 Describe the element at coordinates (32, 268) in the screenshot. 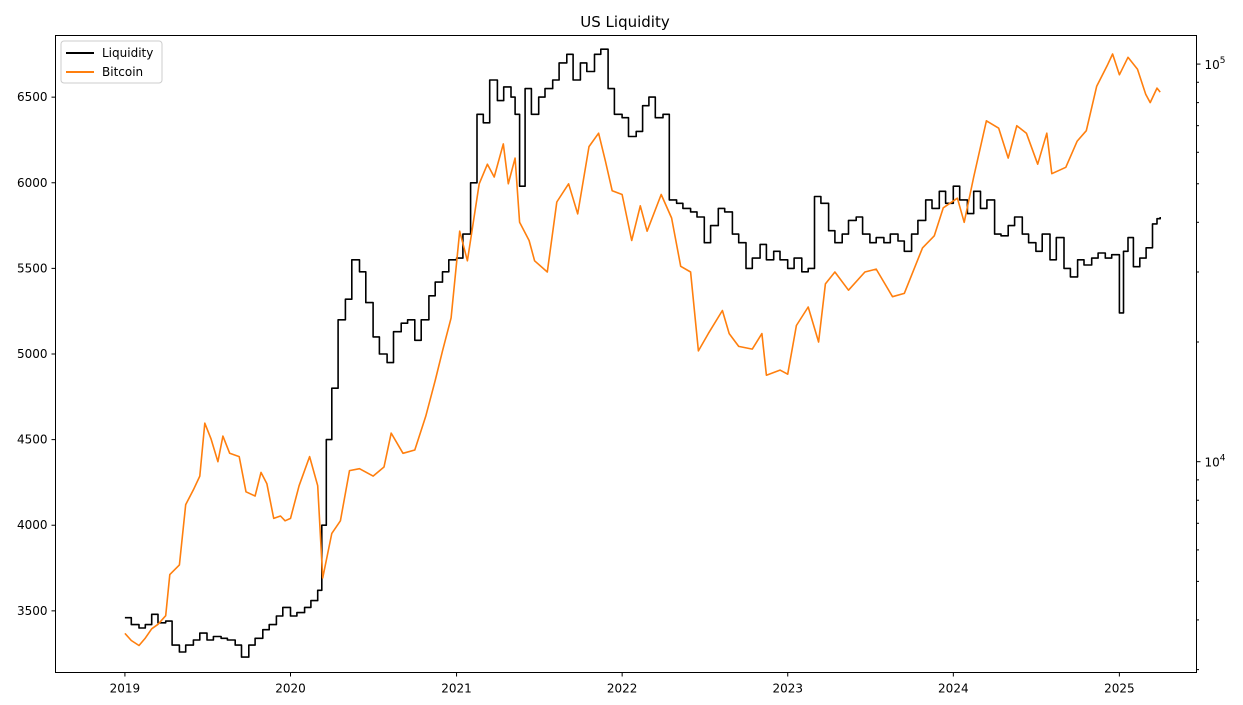

I see `y-left-tick-label: 5500` at that location.